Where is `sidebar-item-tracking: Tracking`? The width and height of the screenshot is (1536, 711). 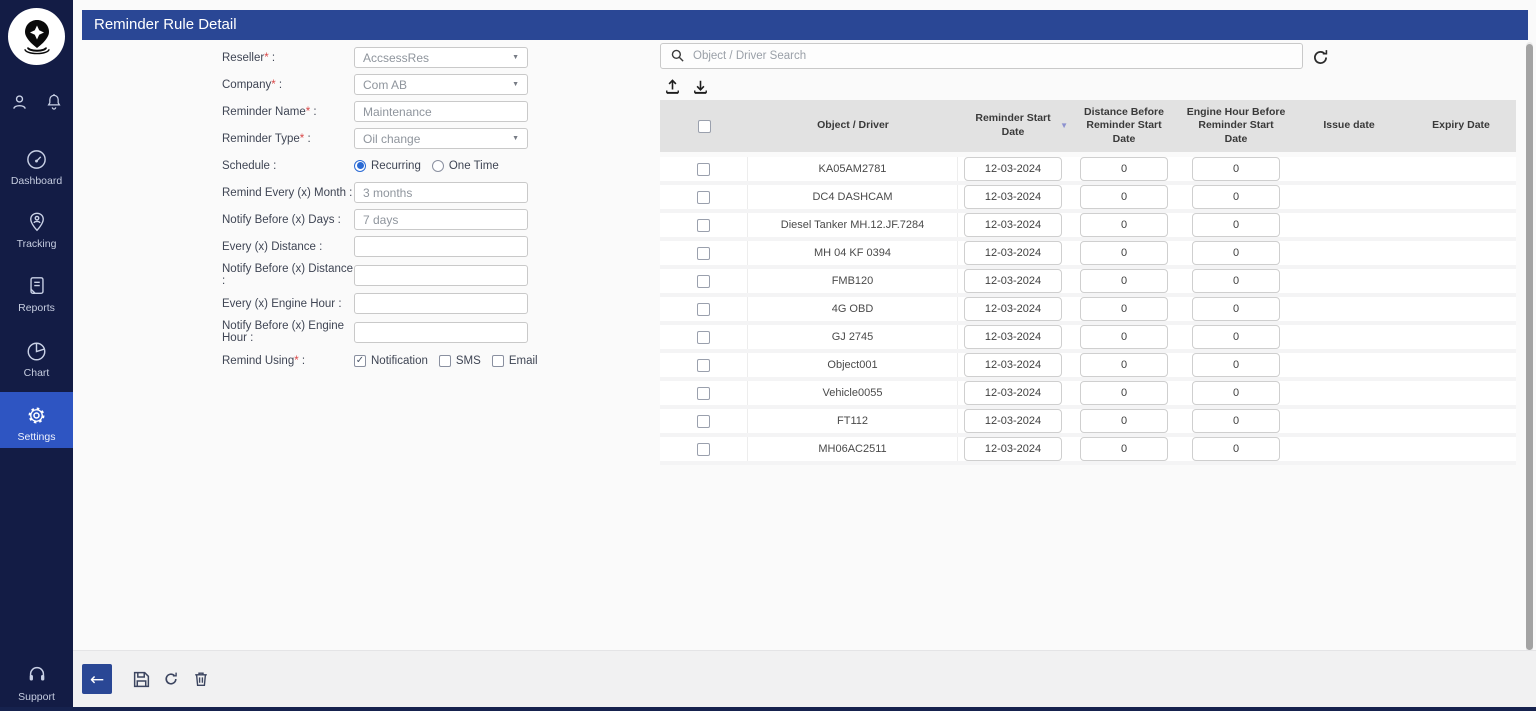 sidebar-item-tracking: Tracking is located at coordinates (36, 230).